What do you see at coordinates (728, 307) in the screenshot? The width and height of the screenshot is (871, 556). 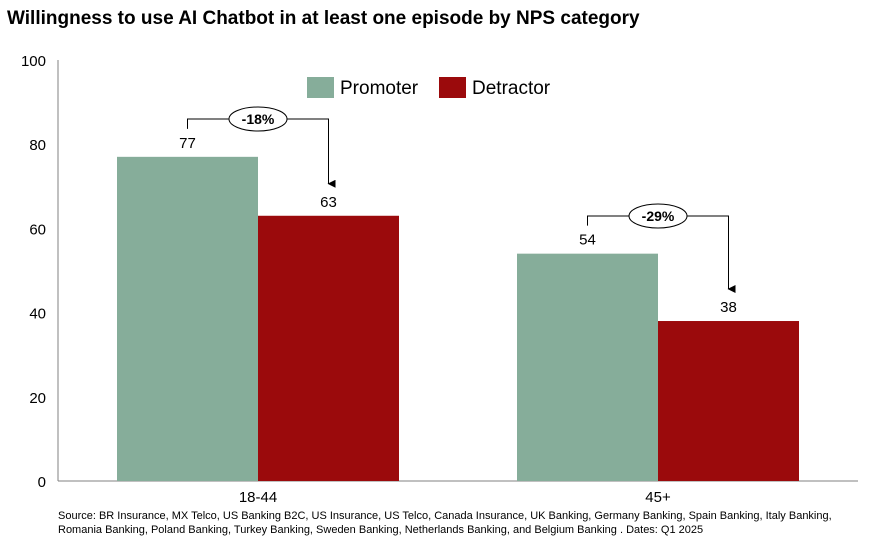 I see `data-label: 38` at bounding box center [728, 307].